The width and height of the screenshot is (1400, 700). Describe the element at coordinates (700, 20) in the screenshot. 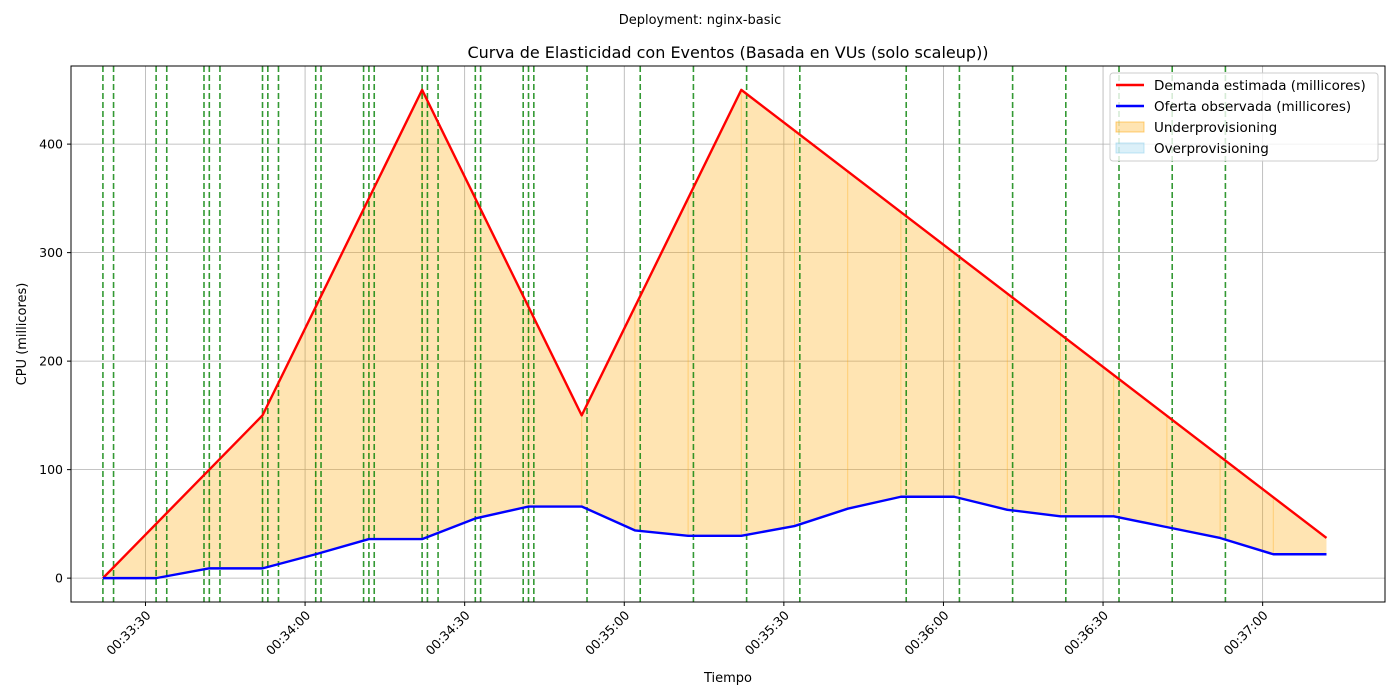

I see `chart-suptitle: Deployment: nginx-basic` at that location.